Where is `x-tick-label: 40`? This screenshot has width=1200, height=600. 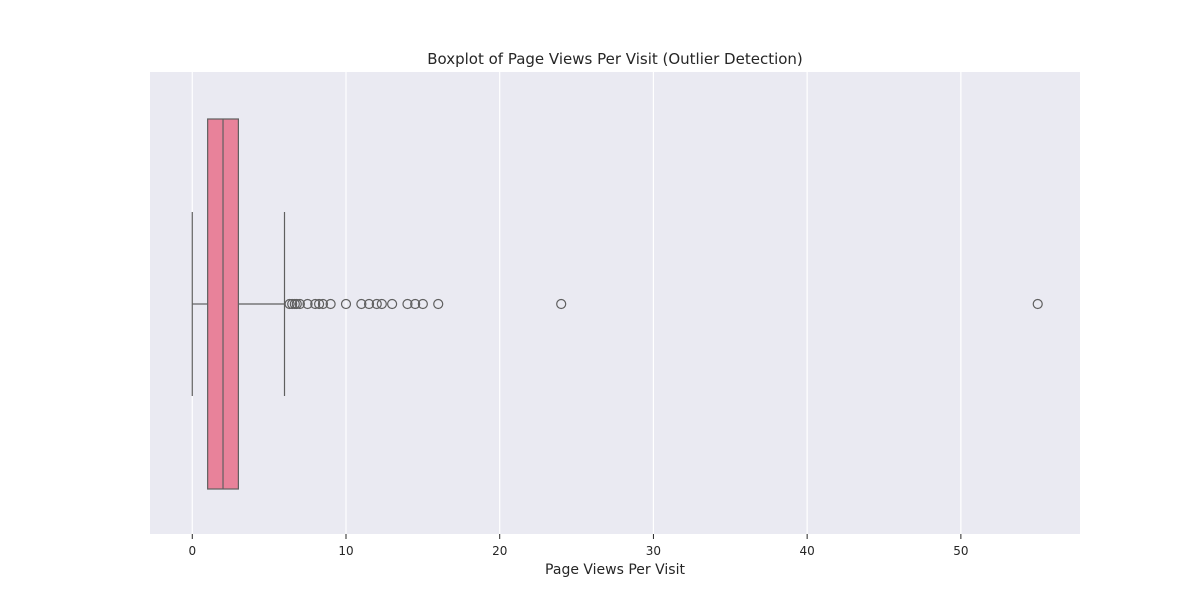
x-tick-label: 40 is located at coordinates (807, 551).